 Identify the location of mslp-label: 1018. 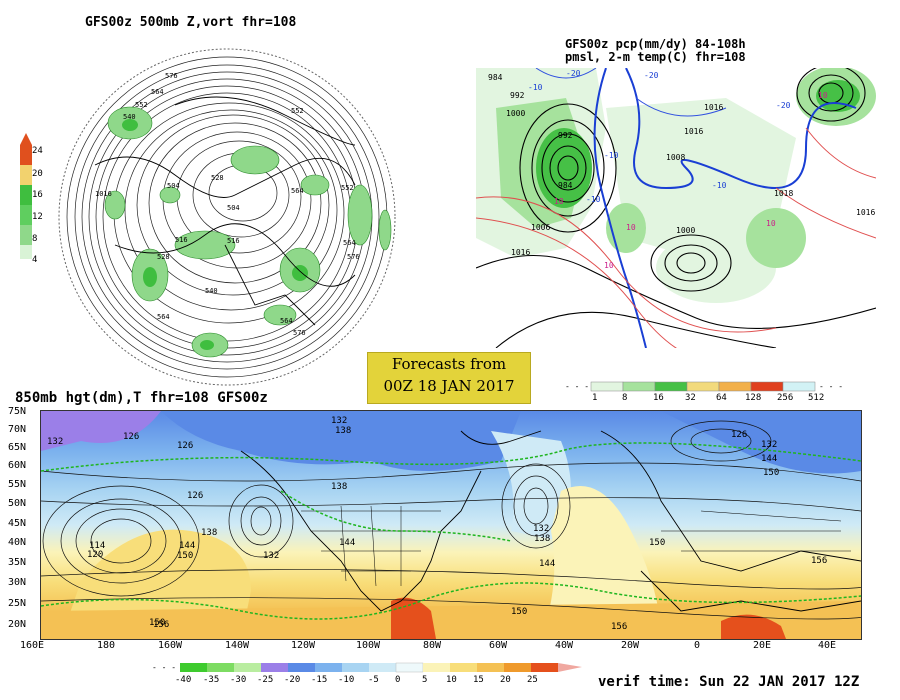
(783, 193).